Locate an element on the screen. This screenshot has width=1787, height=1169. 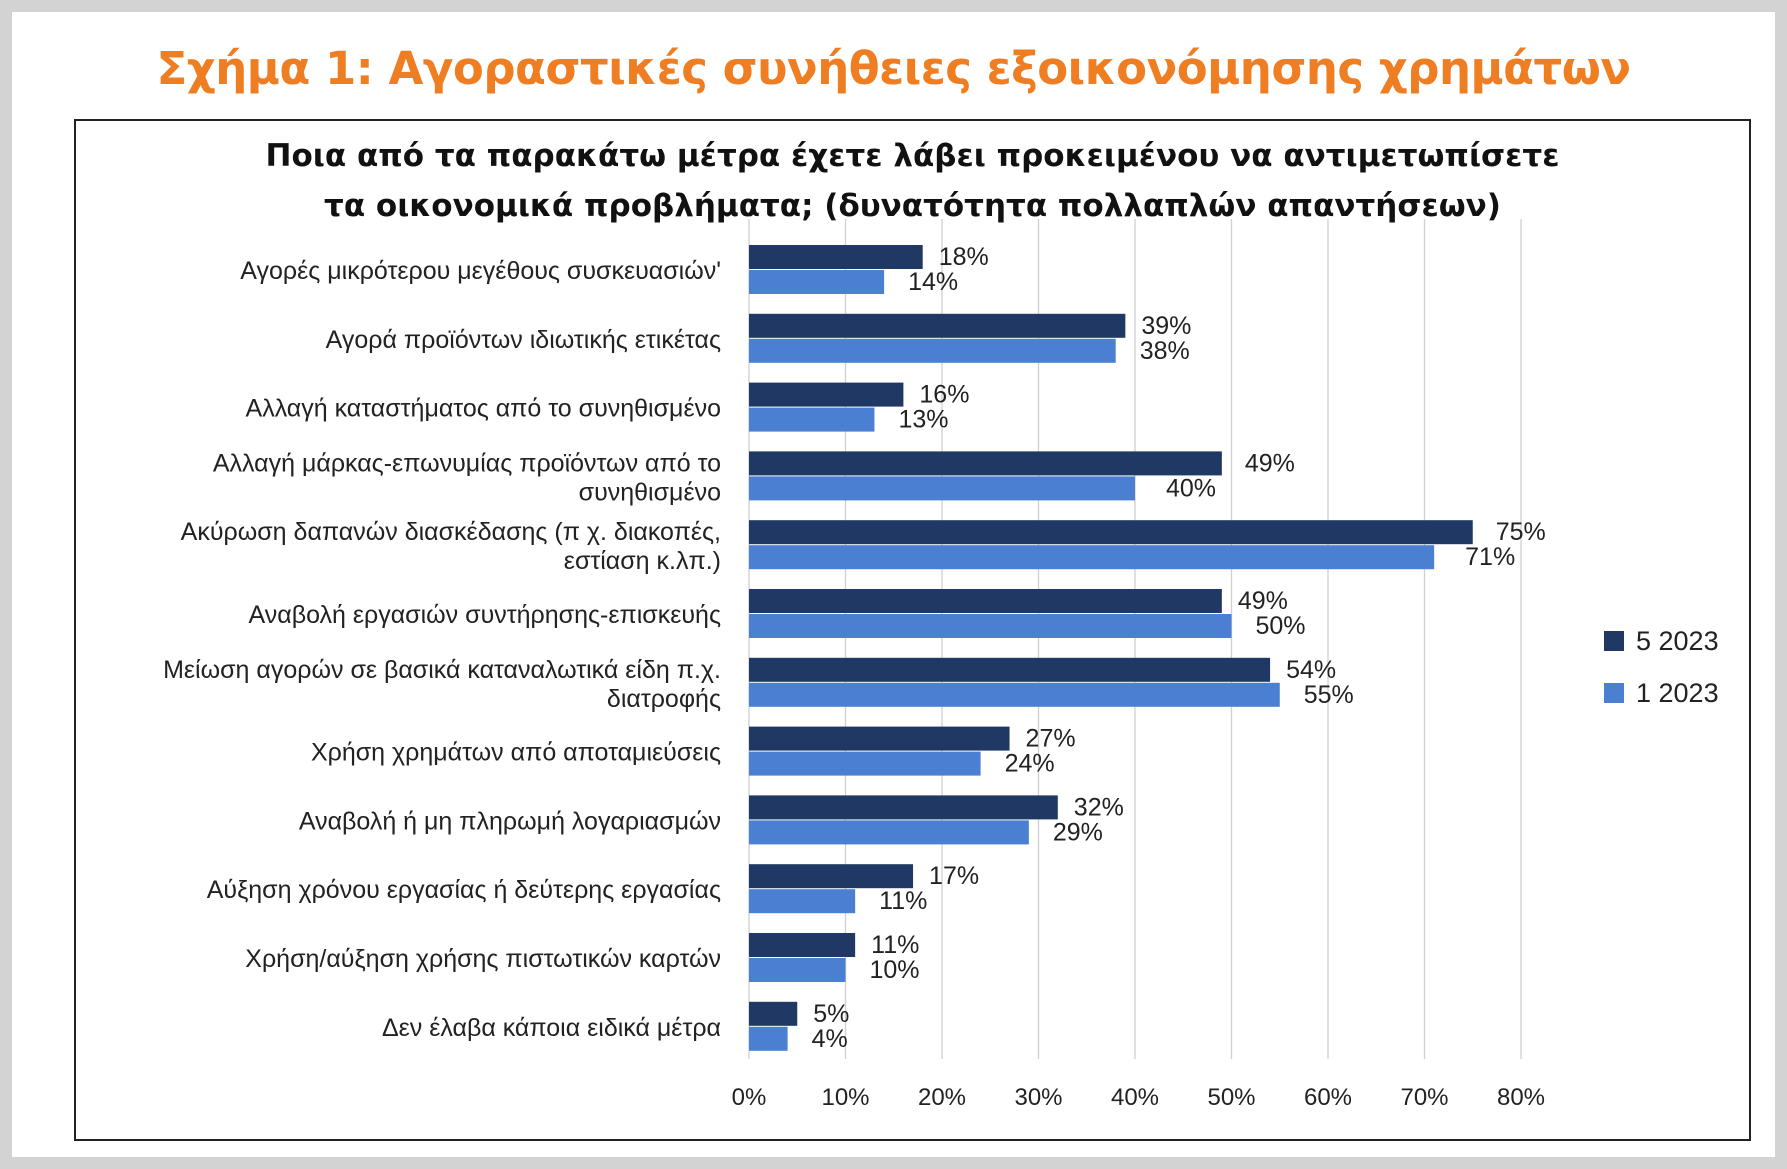
data-label: 27% is located at coordinates (1051, 739).